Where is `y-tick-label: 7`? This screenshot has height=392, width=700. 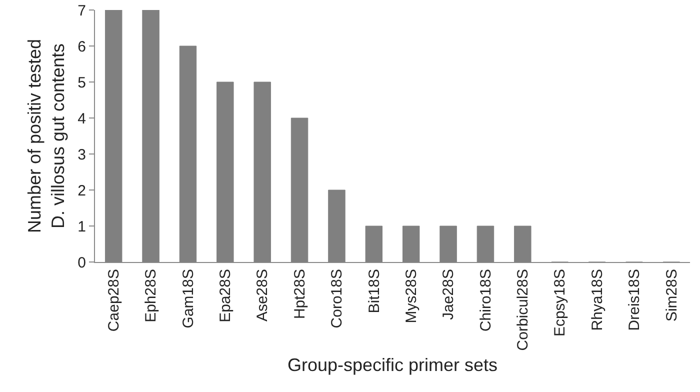
y-tick-label: 7 is located at coordinates (82, 11).